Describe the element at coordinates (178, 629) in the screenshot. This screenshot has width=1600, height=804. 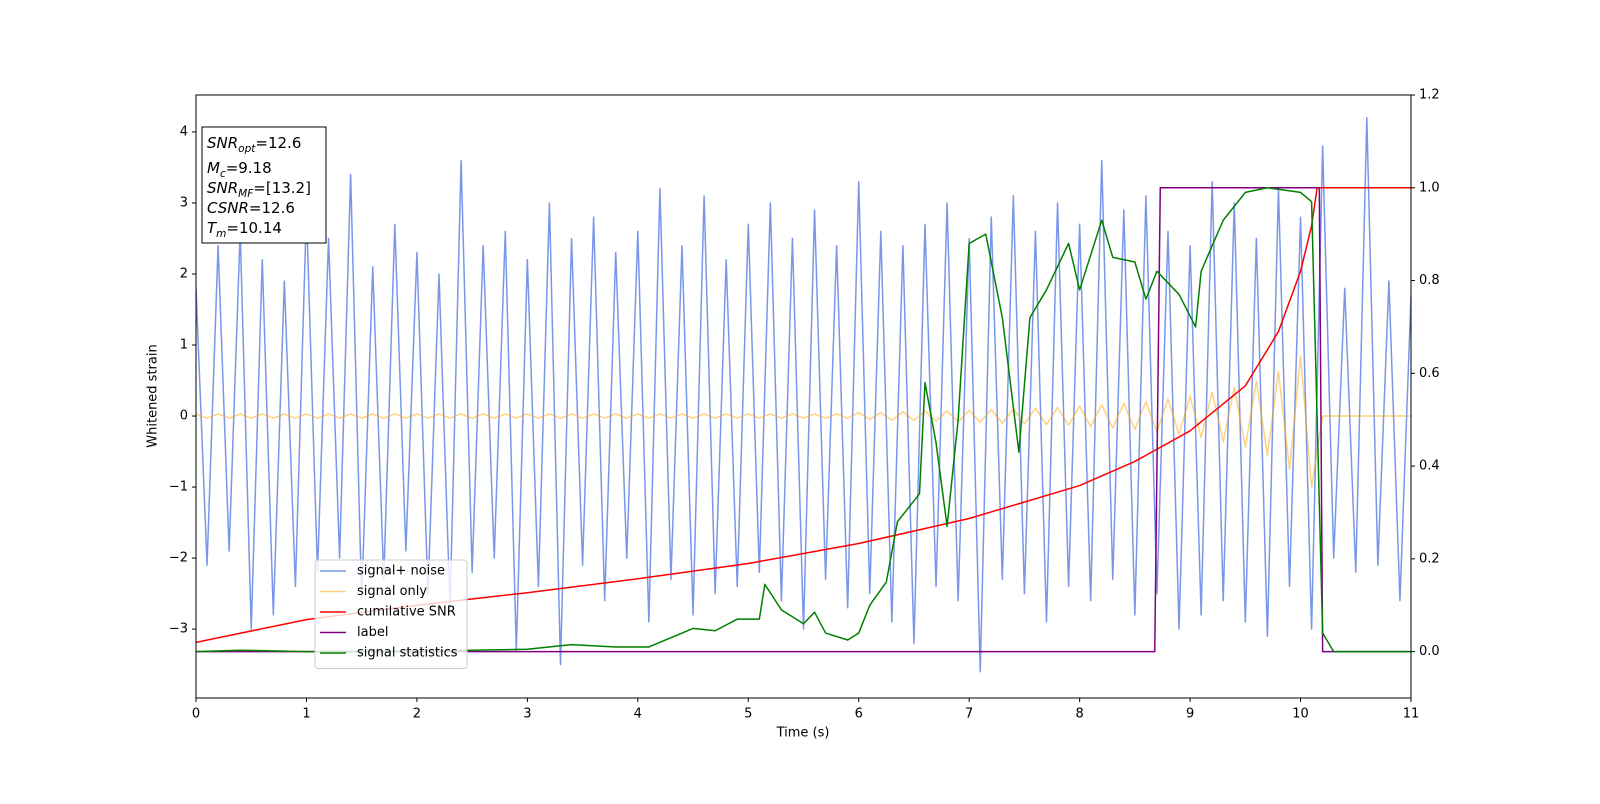
I see `y-tick-label: −3` at that location.